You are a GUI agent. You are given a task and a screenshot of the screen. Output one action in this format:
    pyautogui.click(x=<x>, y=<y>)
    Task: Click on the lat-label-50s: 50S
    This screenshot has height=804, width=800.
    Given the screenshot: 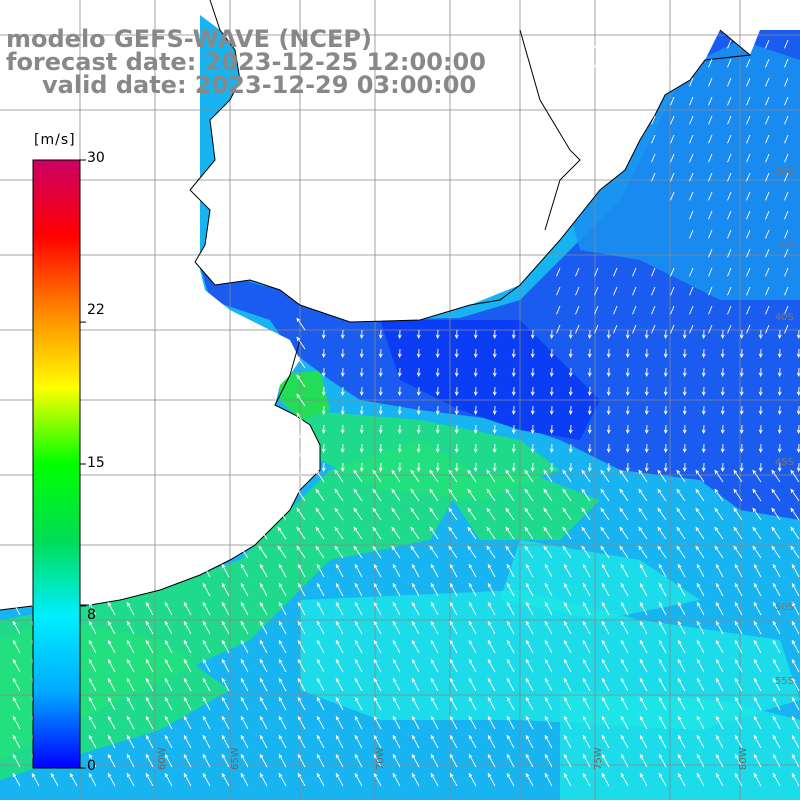 What is the action you would take?
    pyautogui.click(x=784, y=607)
    